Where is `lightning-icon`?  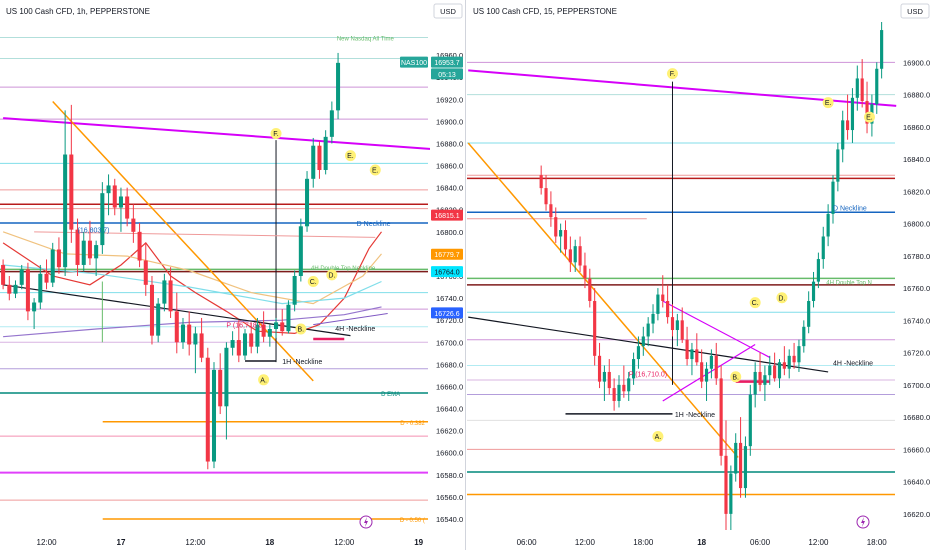 lightning-icon is located at coordinates (863, 522).